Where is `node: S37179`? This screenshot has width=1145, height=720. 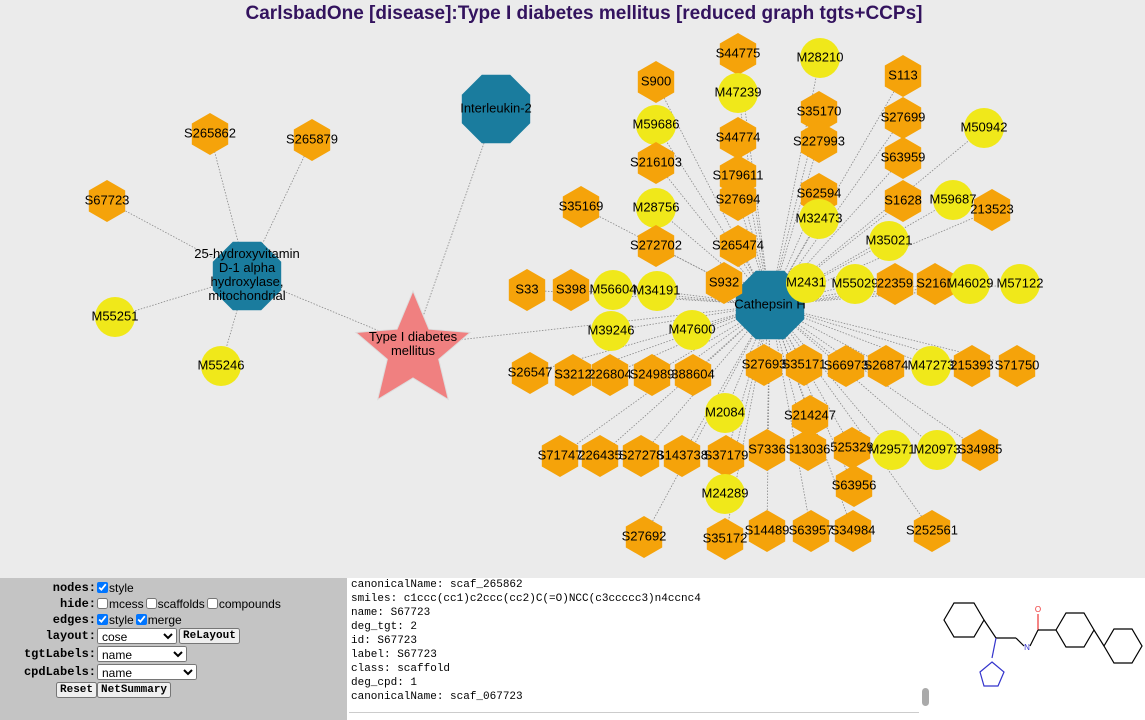 node: S37179 is located at coordinates (726, 456).